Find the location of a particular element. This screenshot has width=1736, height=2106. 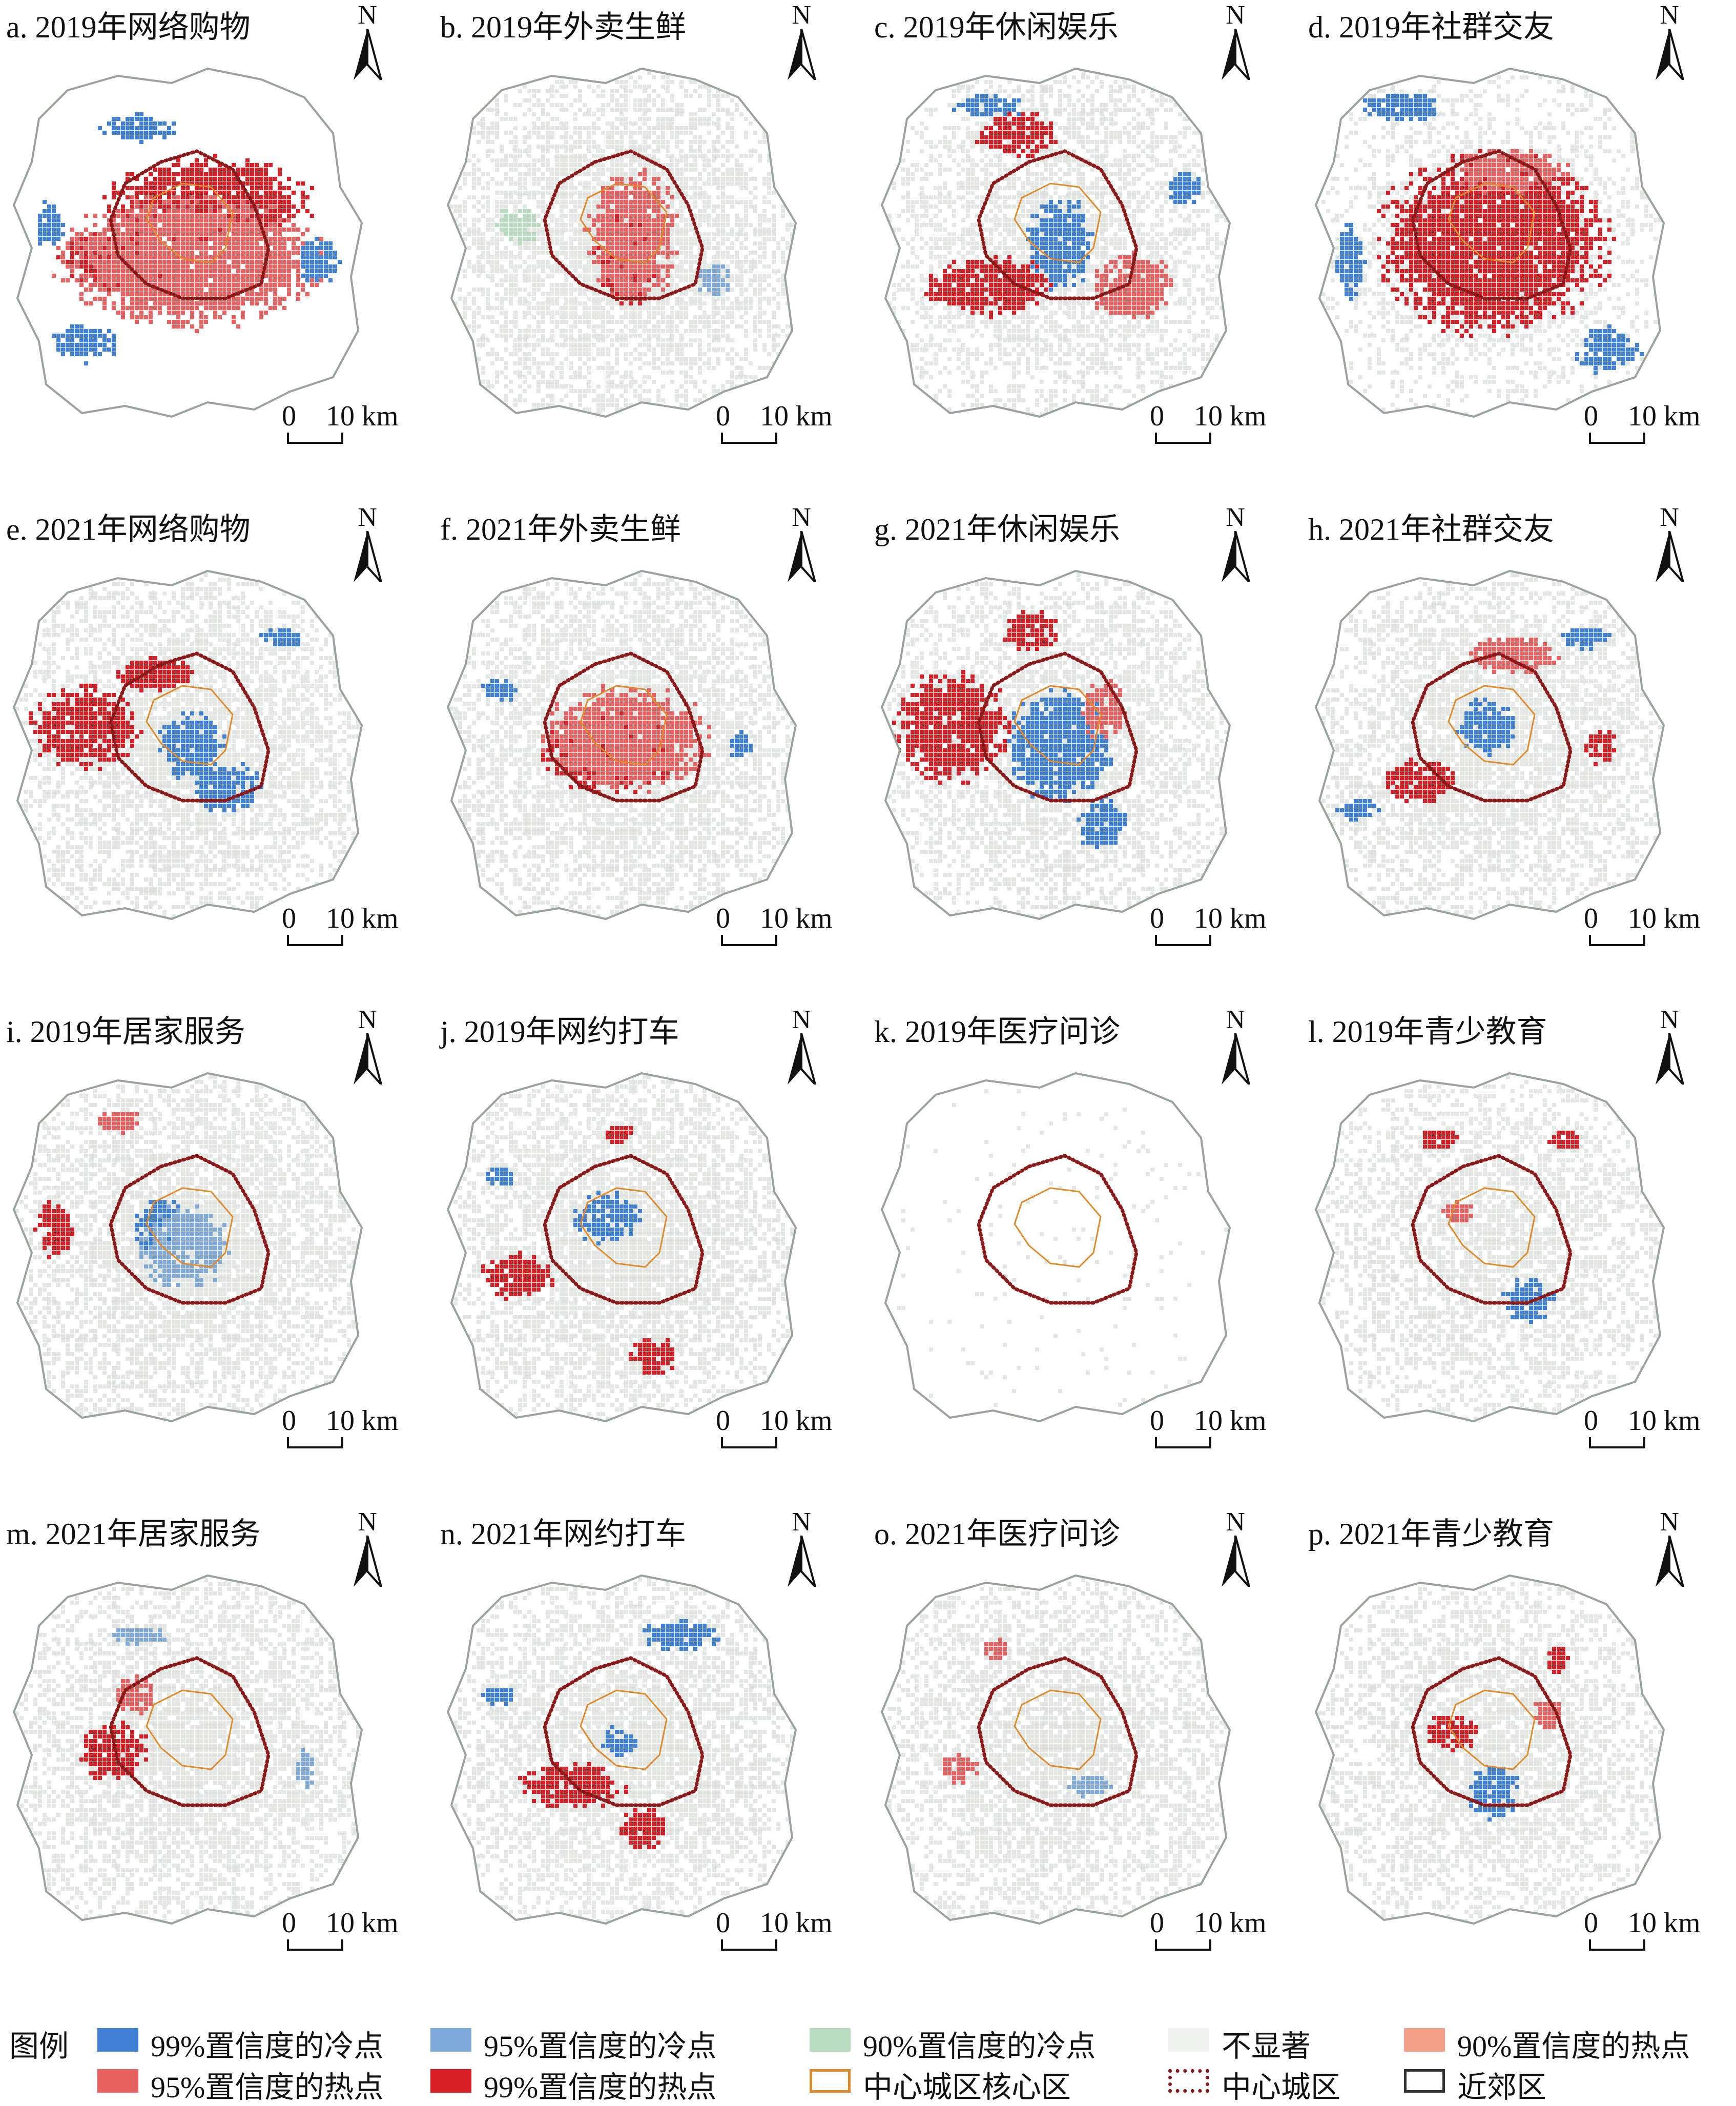

map-j is located at coordinates (621, 1247).